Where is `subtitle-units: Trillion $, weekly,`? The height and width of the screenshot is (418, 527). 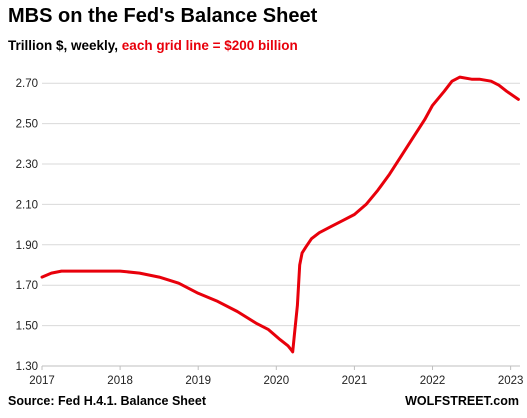 subtitle-units: Trillion $, weekly, is located at coordinates (65, 45).